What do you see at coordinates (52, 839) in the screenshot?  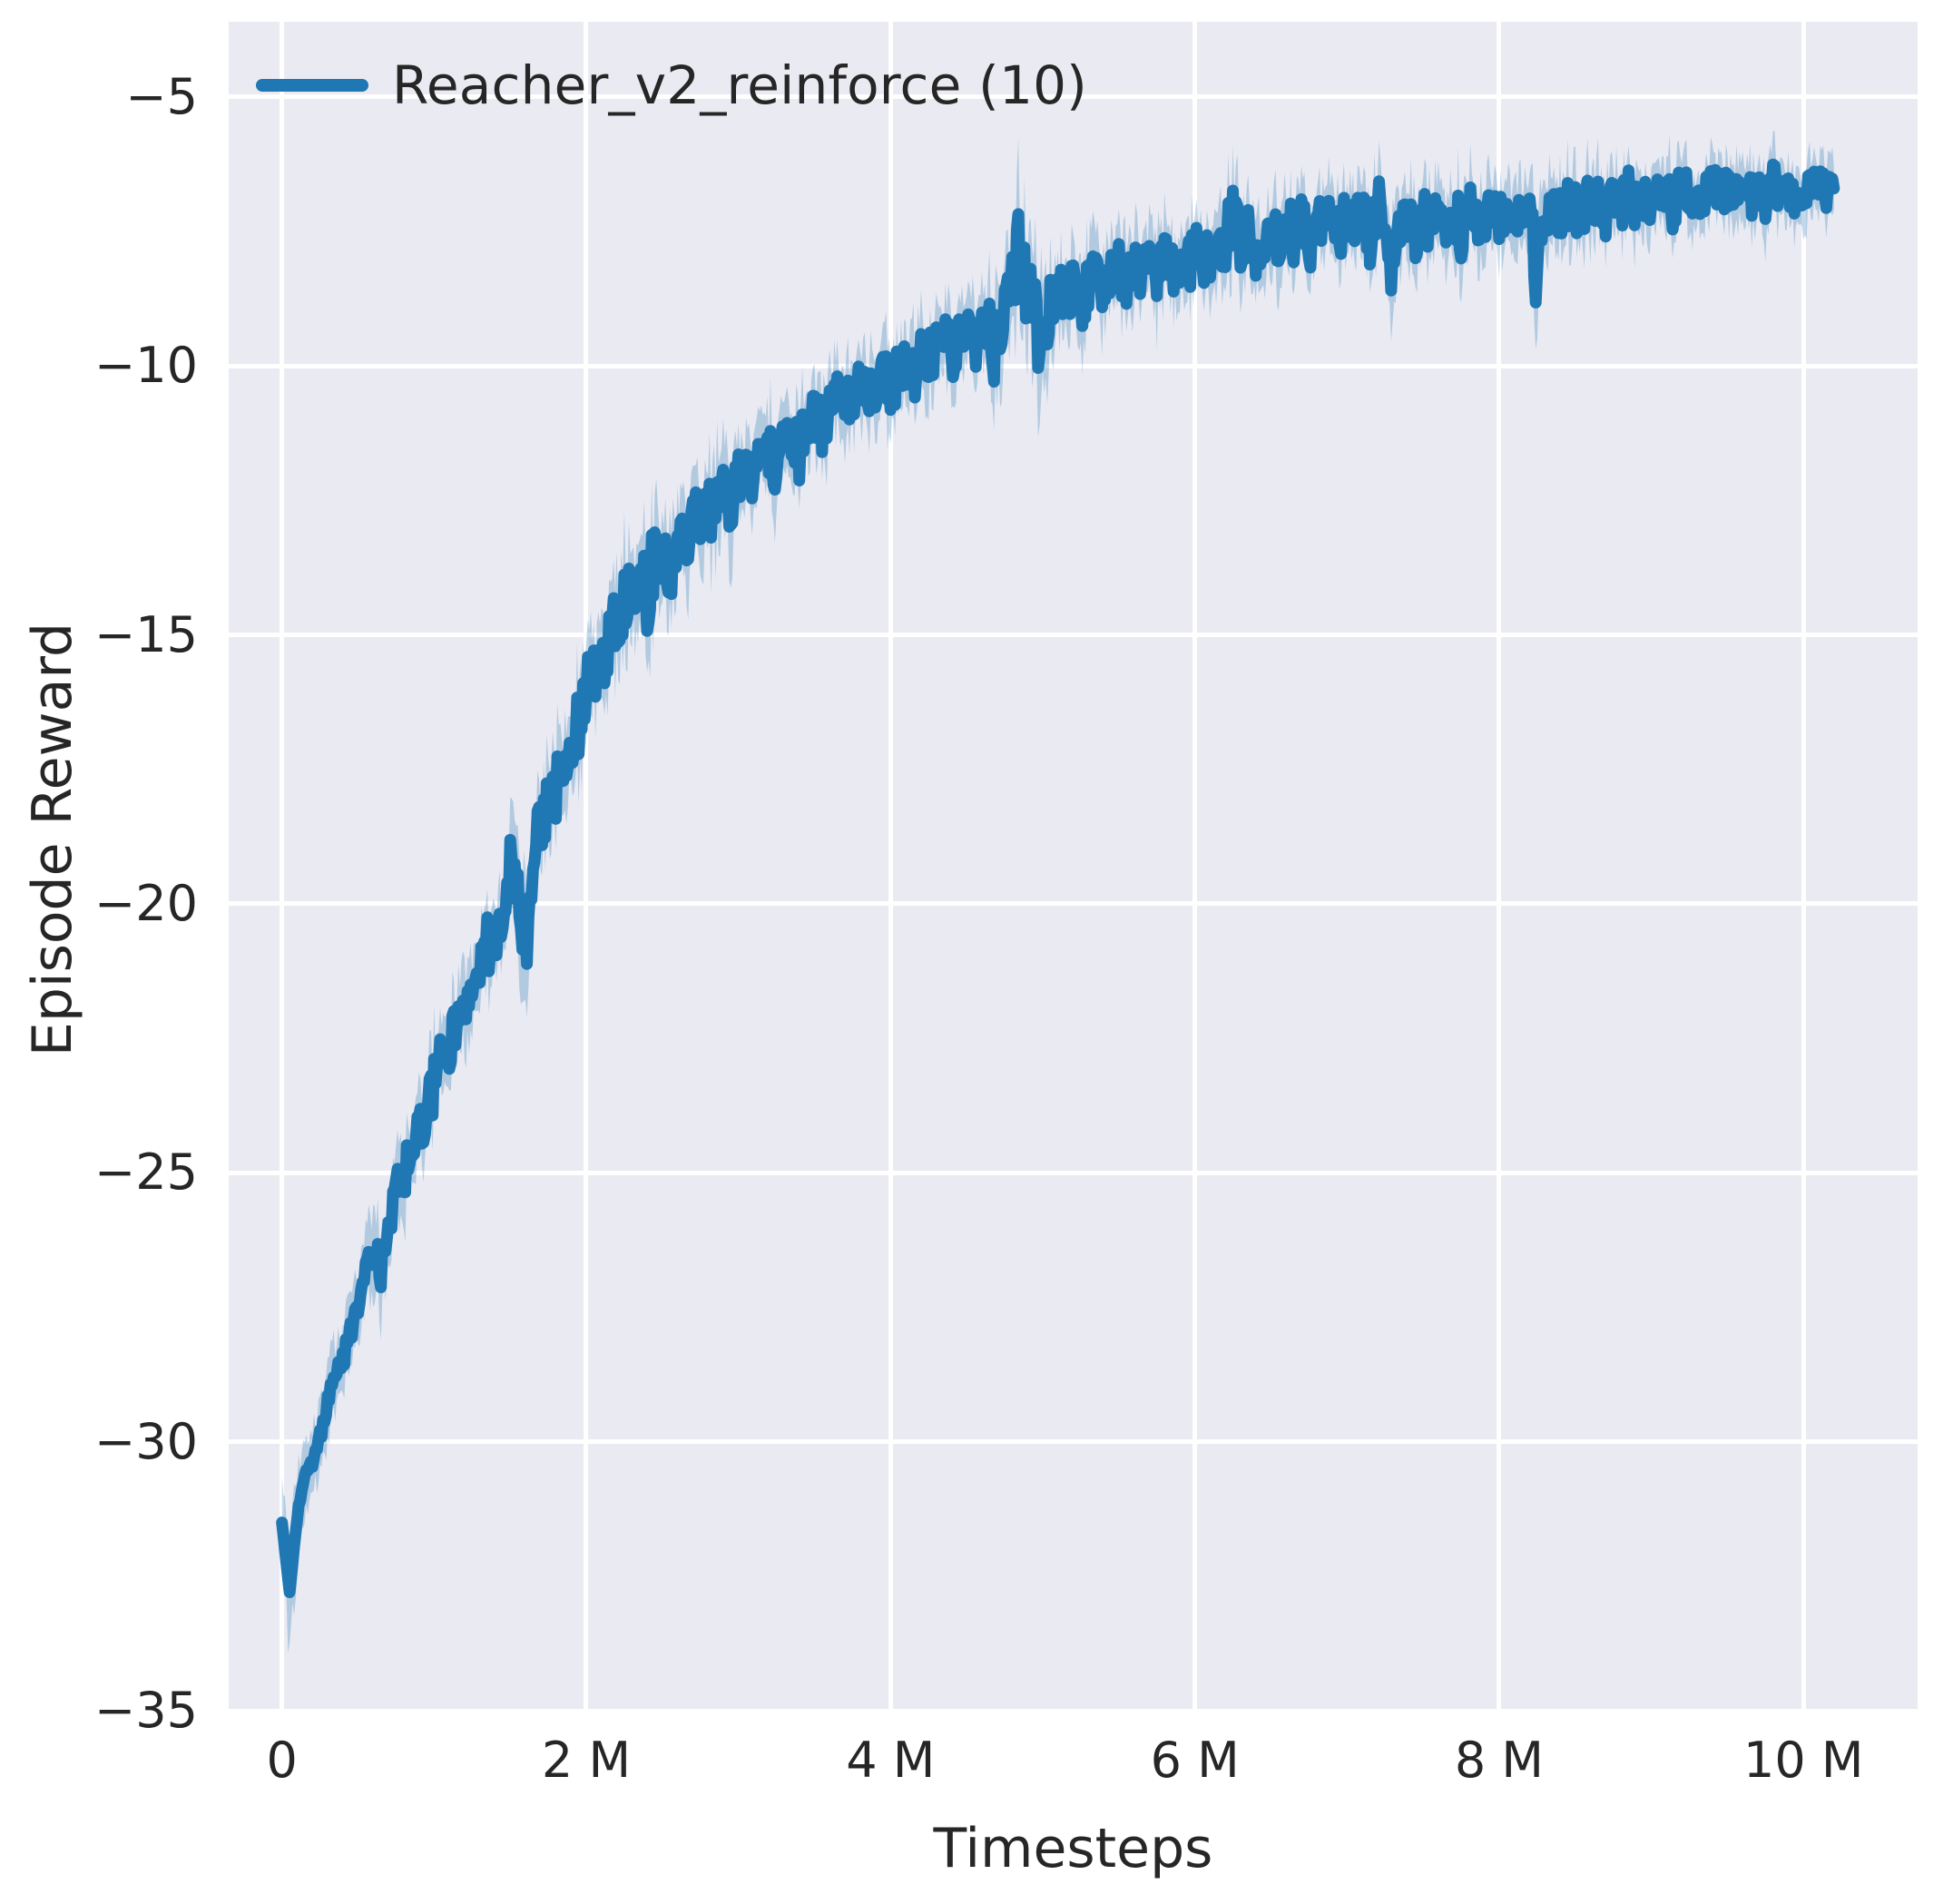 I see `y-axis-label: Episode Reward` at bounding box center [52, 839].